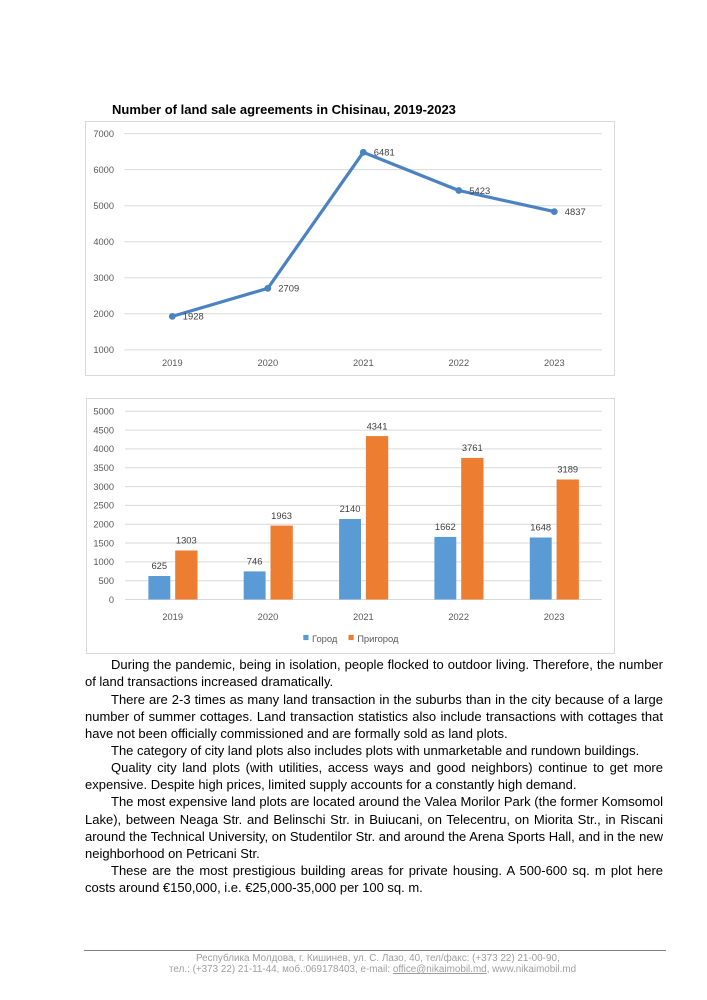 The width and height of the screenshot is (707, 1000). What do you see at coordinates (159, 565) in the screenshot?
I see `svg-text: 625` at bounding box center [159, 565].